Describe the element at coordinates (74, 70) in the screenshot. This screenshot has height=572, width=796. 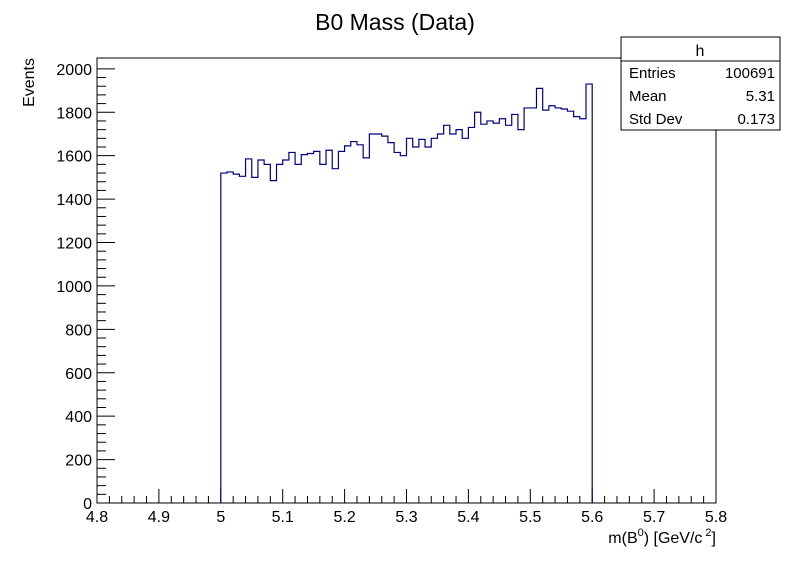
I see `y-tick-label: 2000` at that location.